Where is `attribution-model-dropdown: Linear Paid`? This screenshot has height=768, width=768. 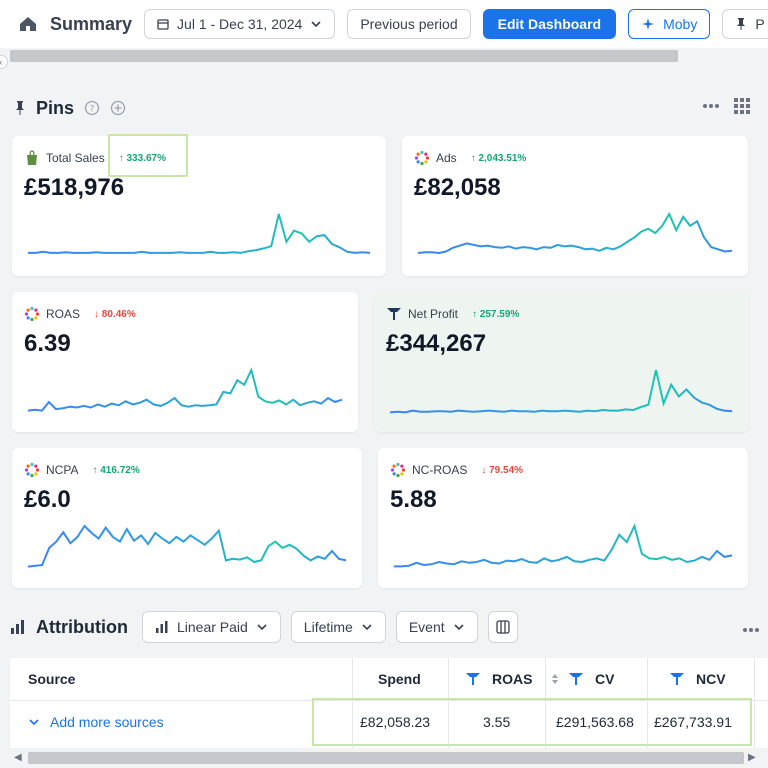
attribution-model-dropdown: Linear Paid is located at coordinates (211, 627).